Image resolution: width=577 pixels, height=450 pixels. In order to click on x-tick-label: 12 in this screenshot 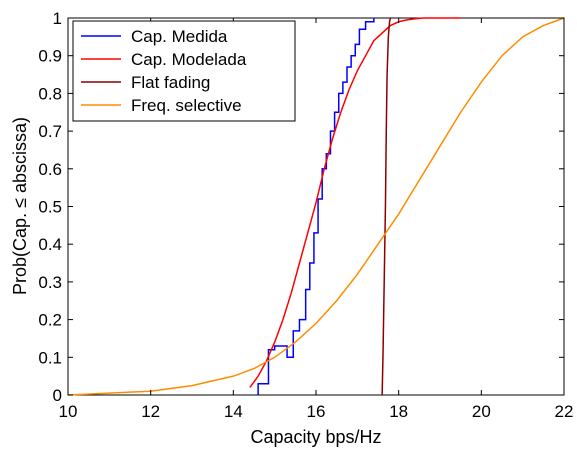, I will do `click(150, 411)`.